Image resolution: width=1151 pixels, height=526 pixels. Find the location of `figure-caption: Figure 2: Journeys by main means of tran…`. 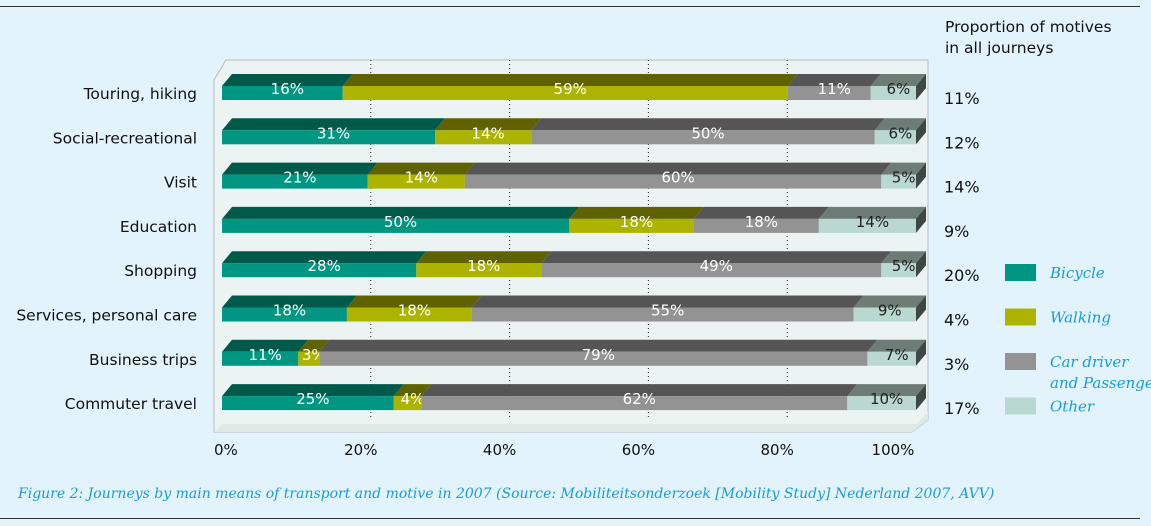

figure-caption: Figure 2: Journeys by main means of tran… is located at coordinates (506, 494).